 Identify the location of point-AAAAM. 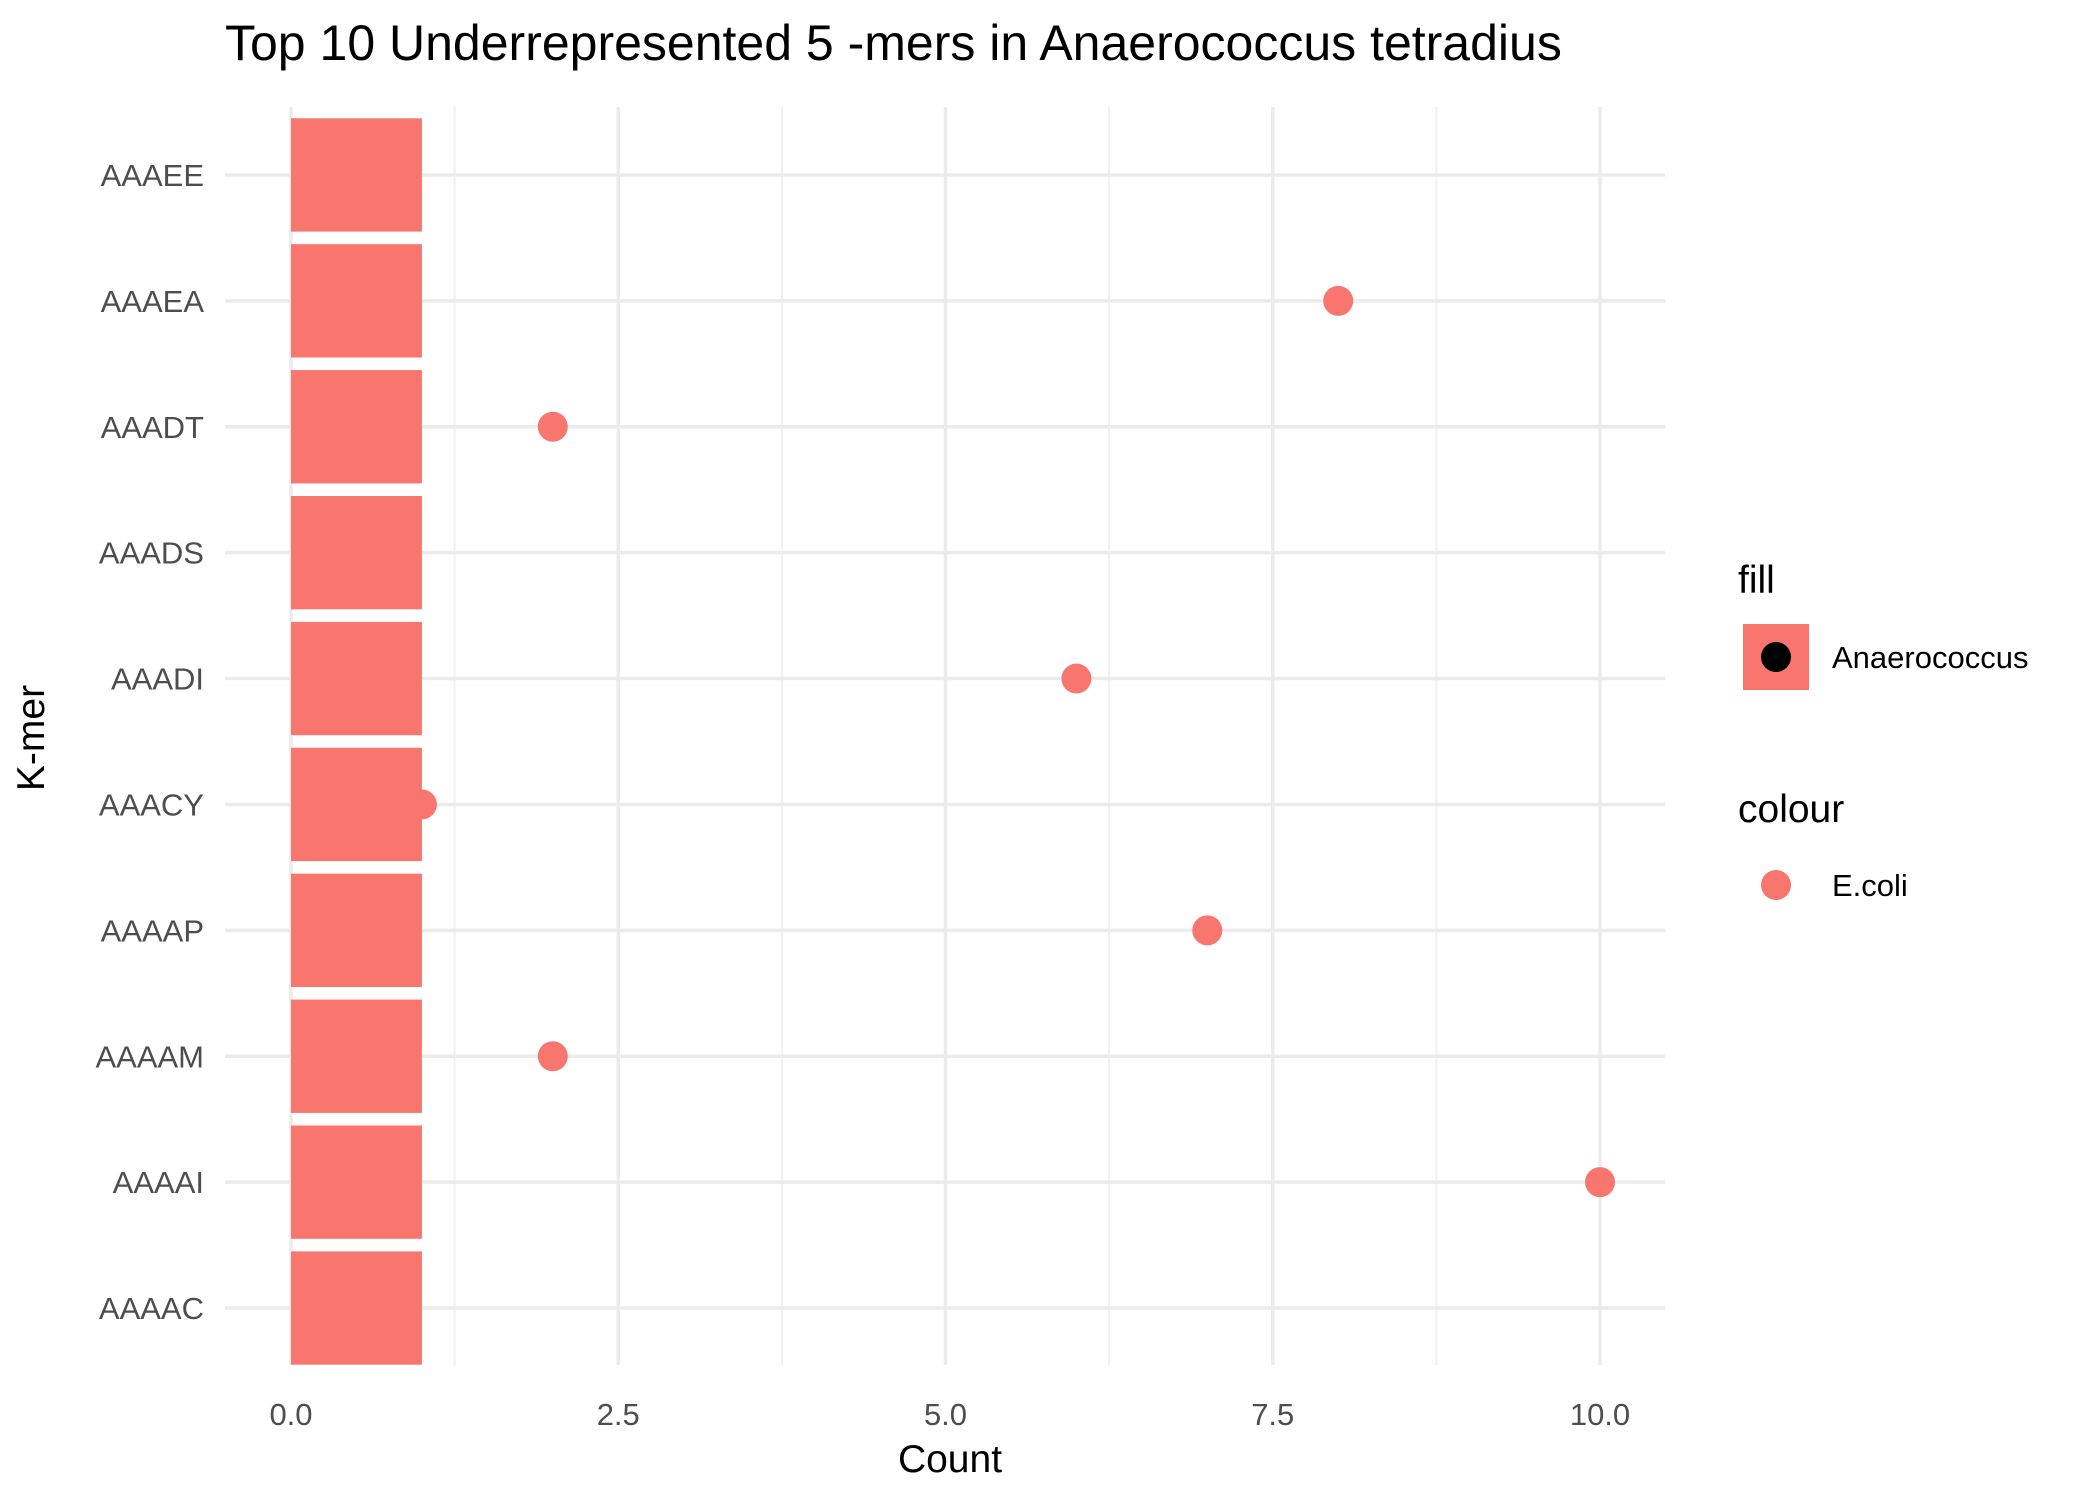
(552, 1056).